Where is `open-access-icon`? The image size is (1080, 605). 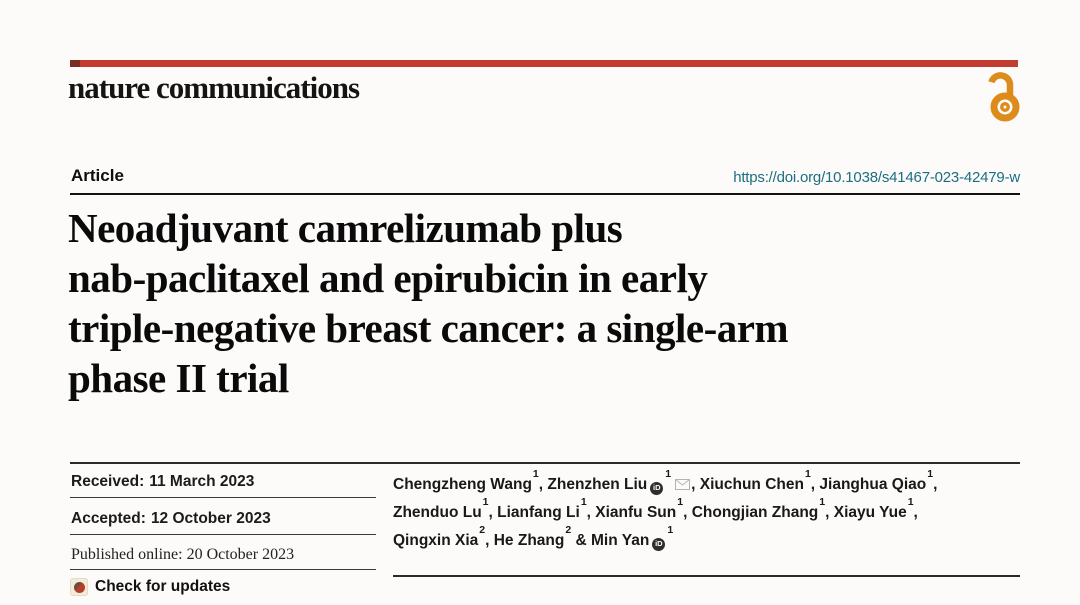 open-access-icon is located at coordinates (1004, 96).